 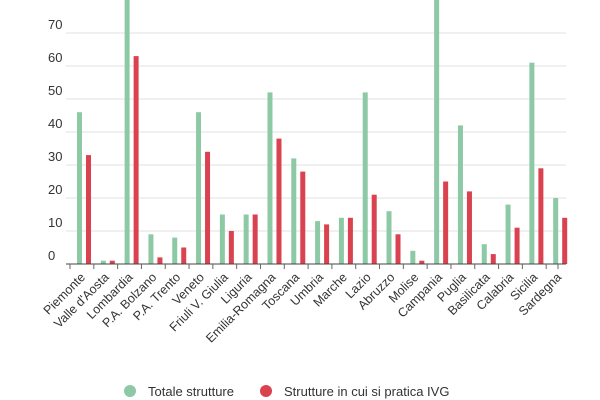 I want to click on legend-swatch-totale, so click(x=130, y=391).